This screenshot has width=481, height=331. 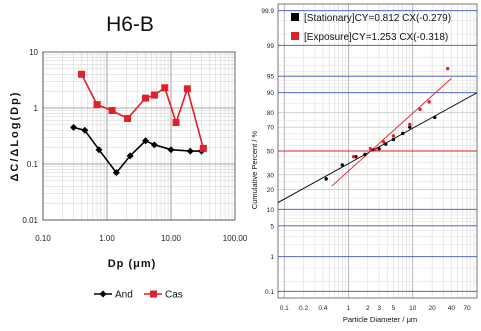 I want to click on right-x-tick-label: 1, so click(x=349, y=308).